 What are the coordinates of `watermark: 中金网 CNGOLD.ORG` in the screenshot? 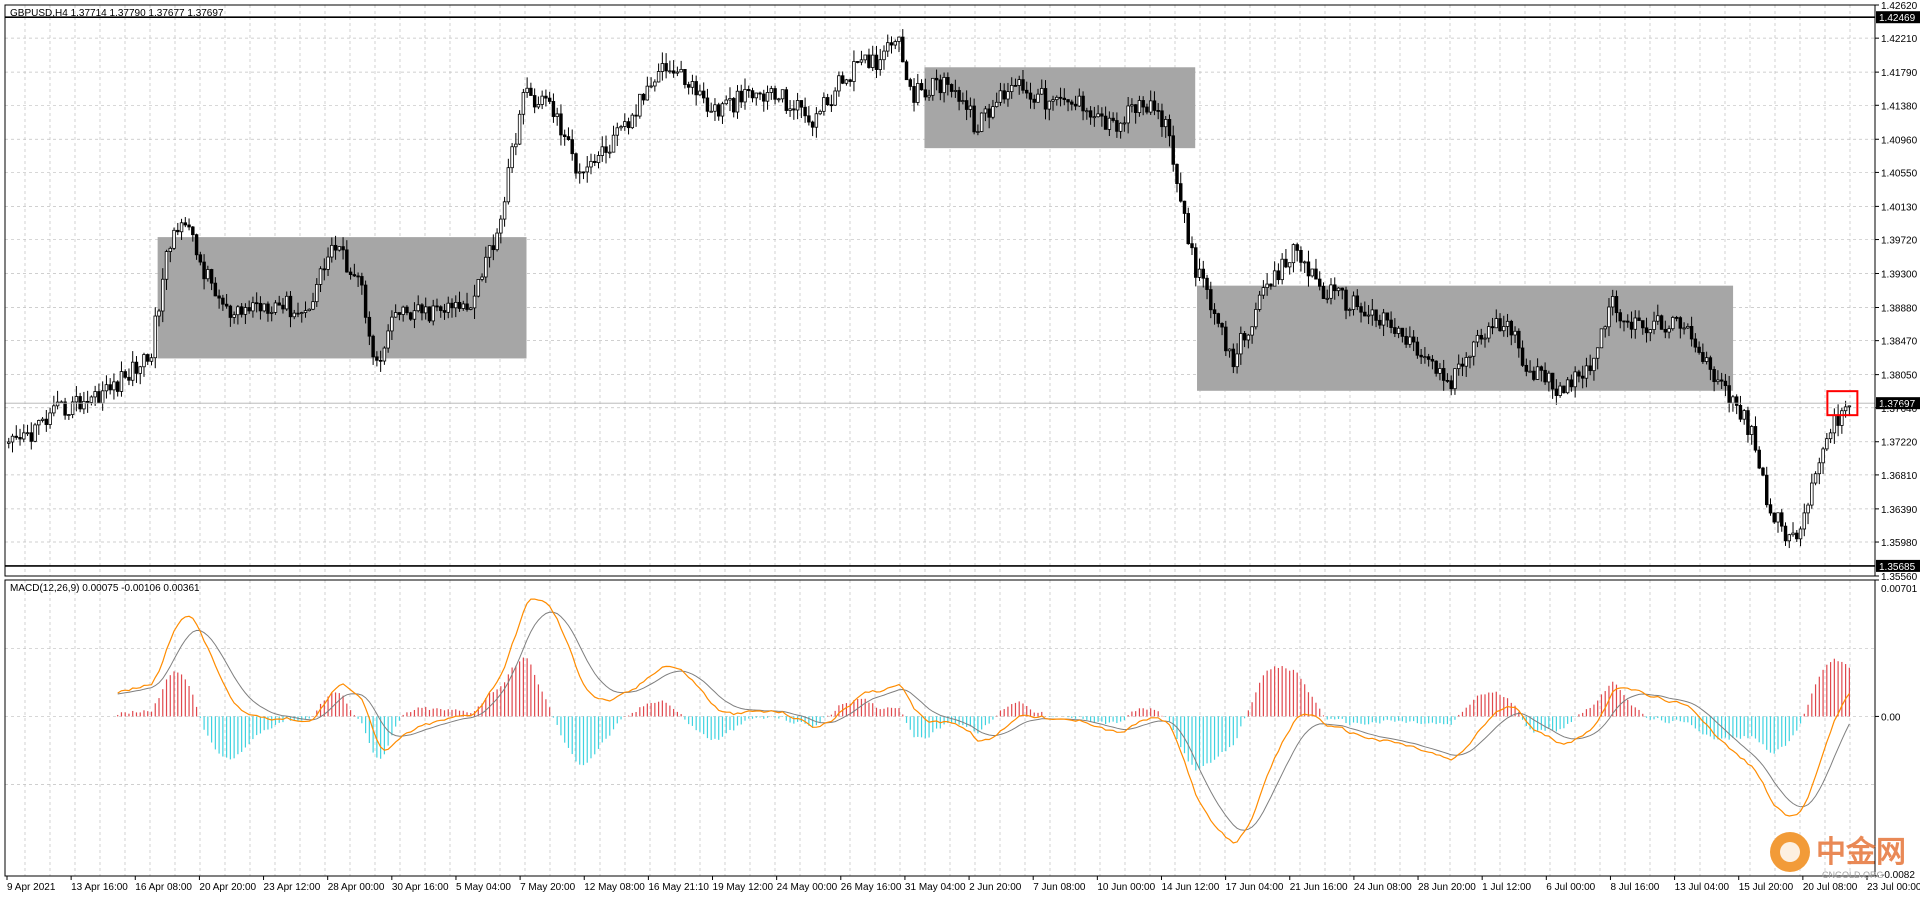 It's located at (1838, 856).